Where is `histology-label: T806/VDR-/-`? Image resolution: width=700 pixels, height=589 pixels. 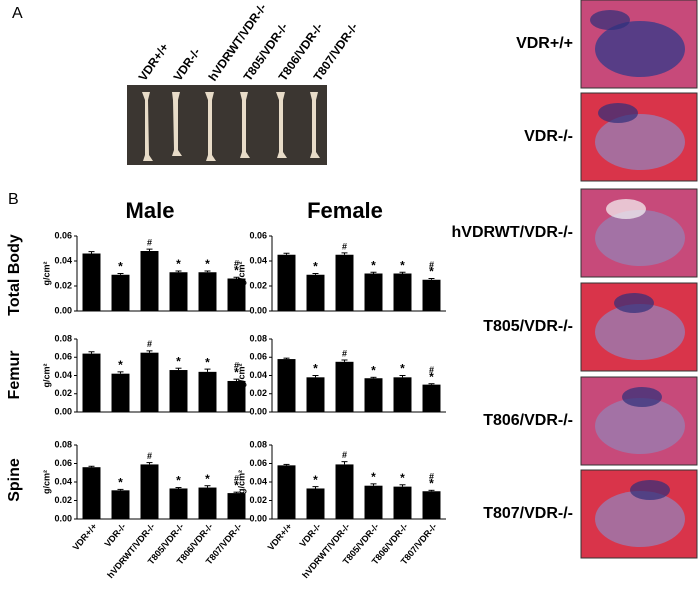
histology-label: T806/VDR-/- is located at coordinates (528, 420).